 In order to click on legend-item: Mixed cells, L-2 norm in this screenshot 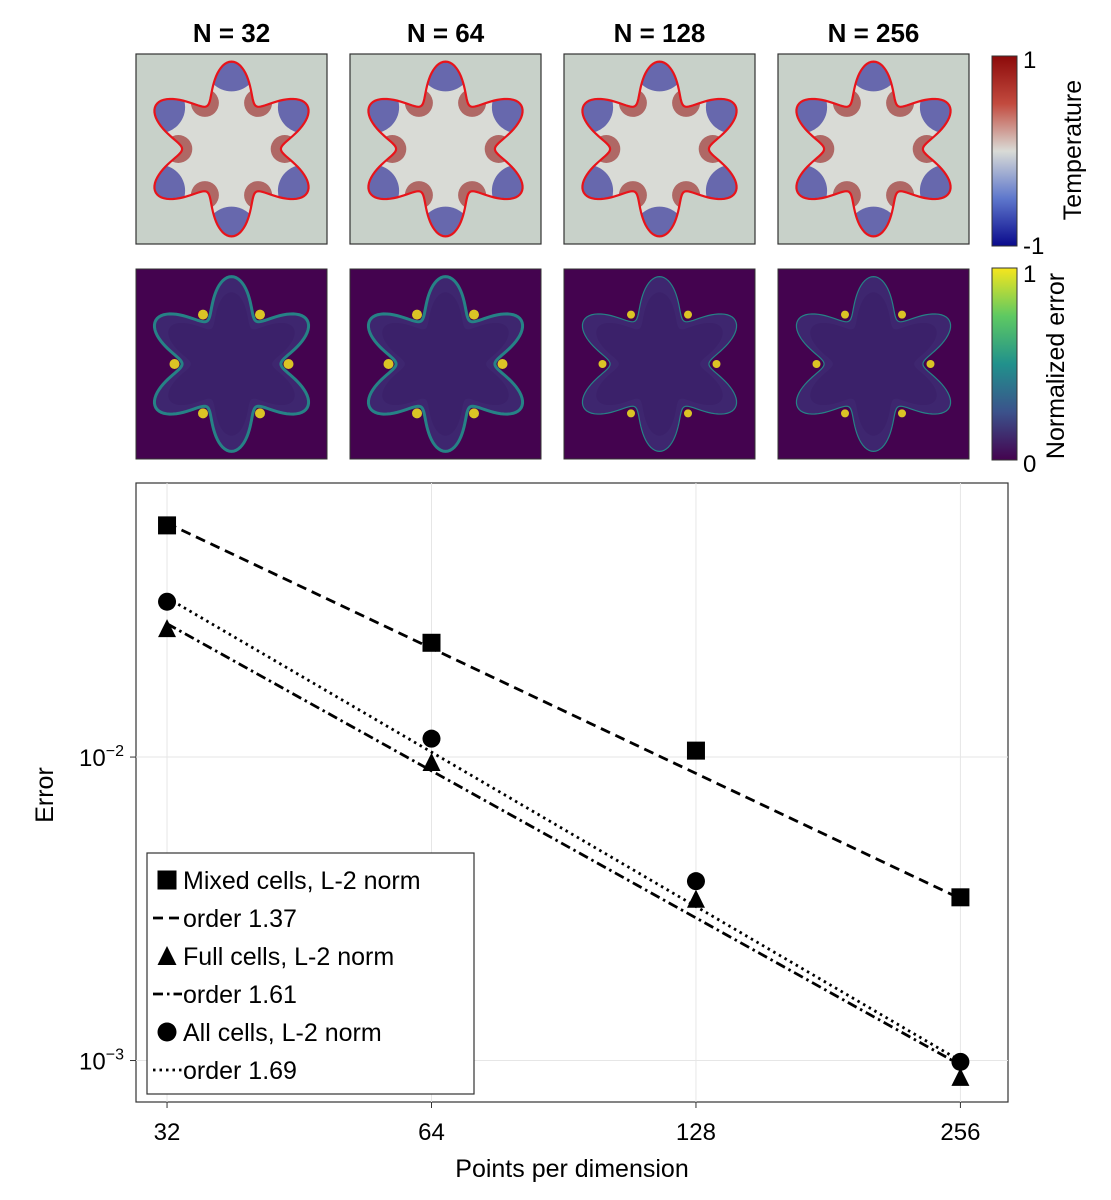, I will do `click(289, 881)`.